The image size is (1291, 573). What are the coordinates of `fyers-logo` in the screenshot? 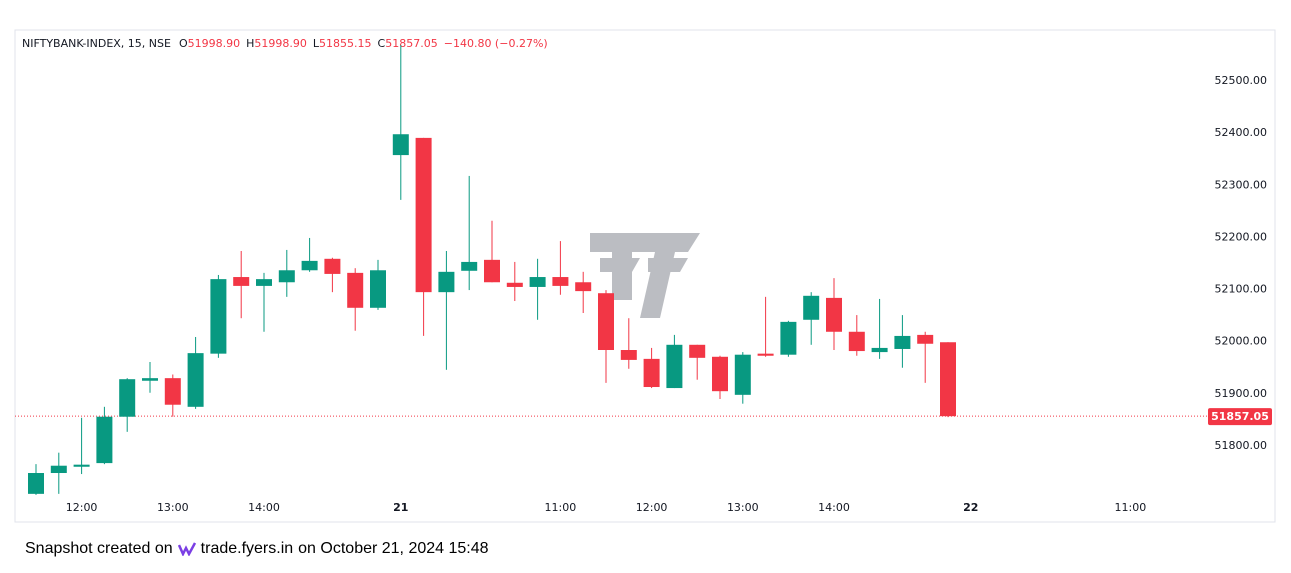 It's located at (186, 549).